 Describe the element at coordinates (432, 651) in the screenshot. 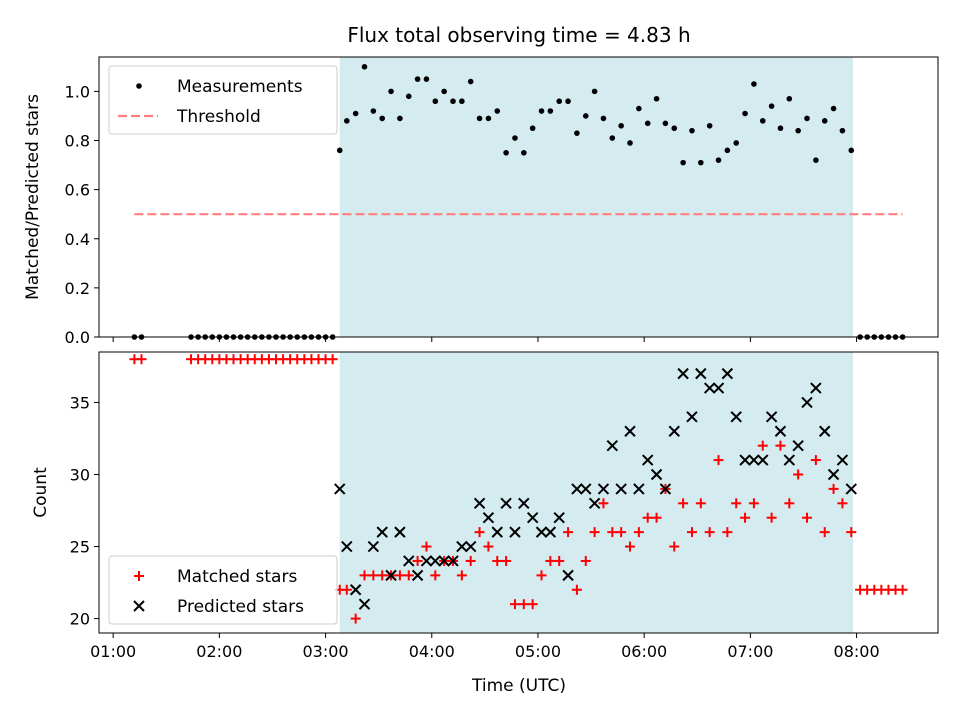

I see `x-tick-label: 04:00` at that location.